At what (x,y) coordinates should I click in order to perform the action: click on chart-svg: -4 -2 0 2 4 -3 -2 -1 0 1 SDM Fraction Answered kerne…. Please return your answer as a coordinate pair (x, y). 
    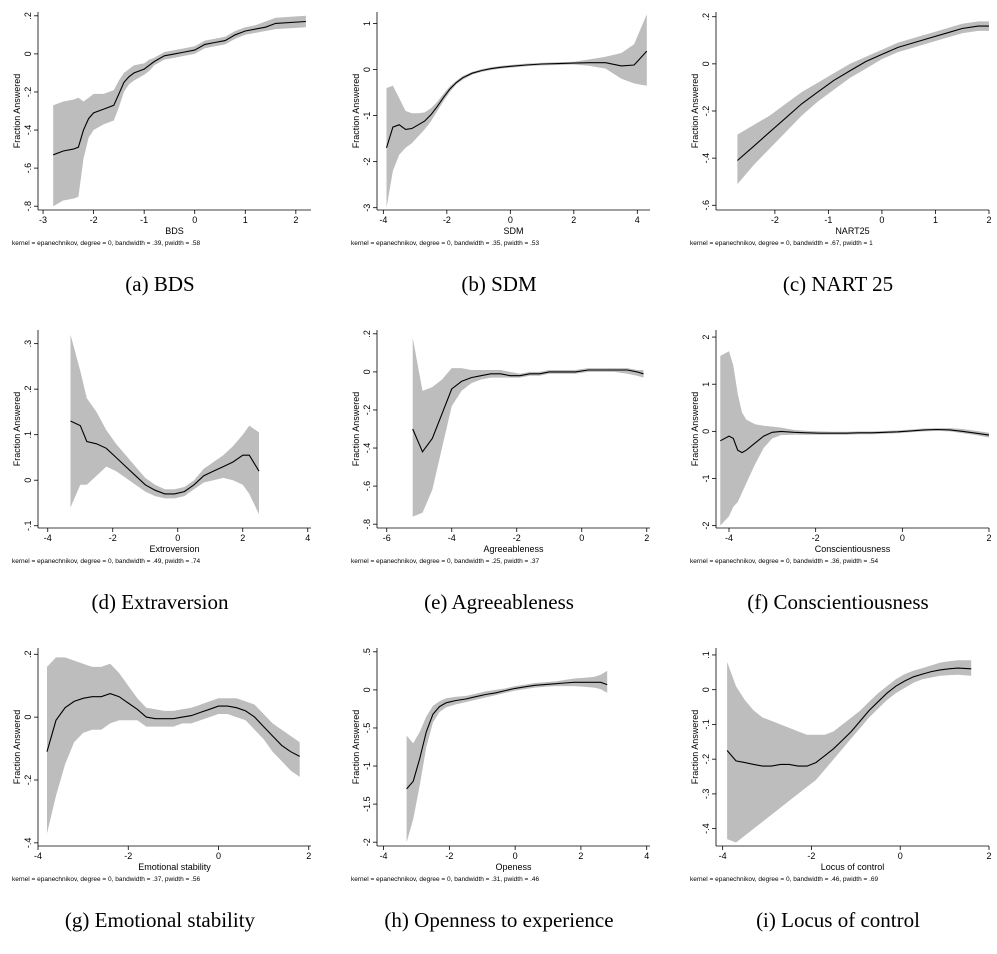
    Looking at the image, I should click on (500, 129).